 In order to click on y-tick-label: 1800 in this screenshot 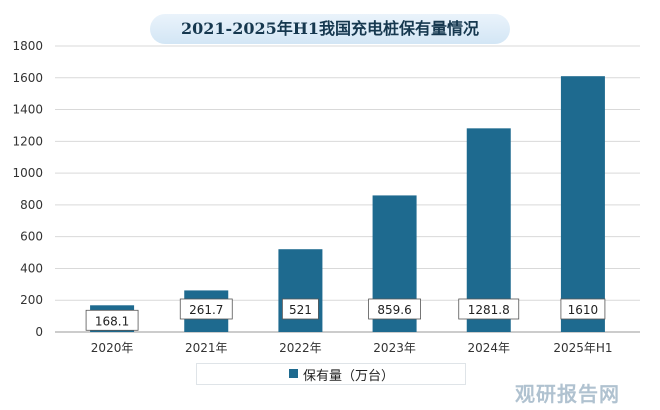, I will do `click(27, 46)`.